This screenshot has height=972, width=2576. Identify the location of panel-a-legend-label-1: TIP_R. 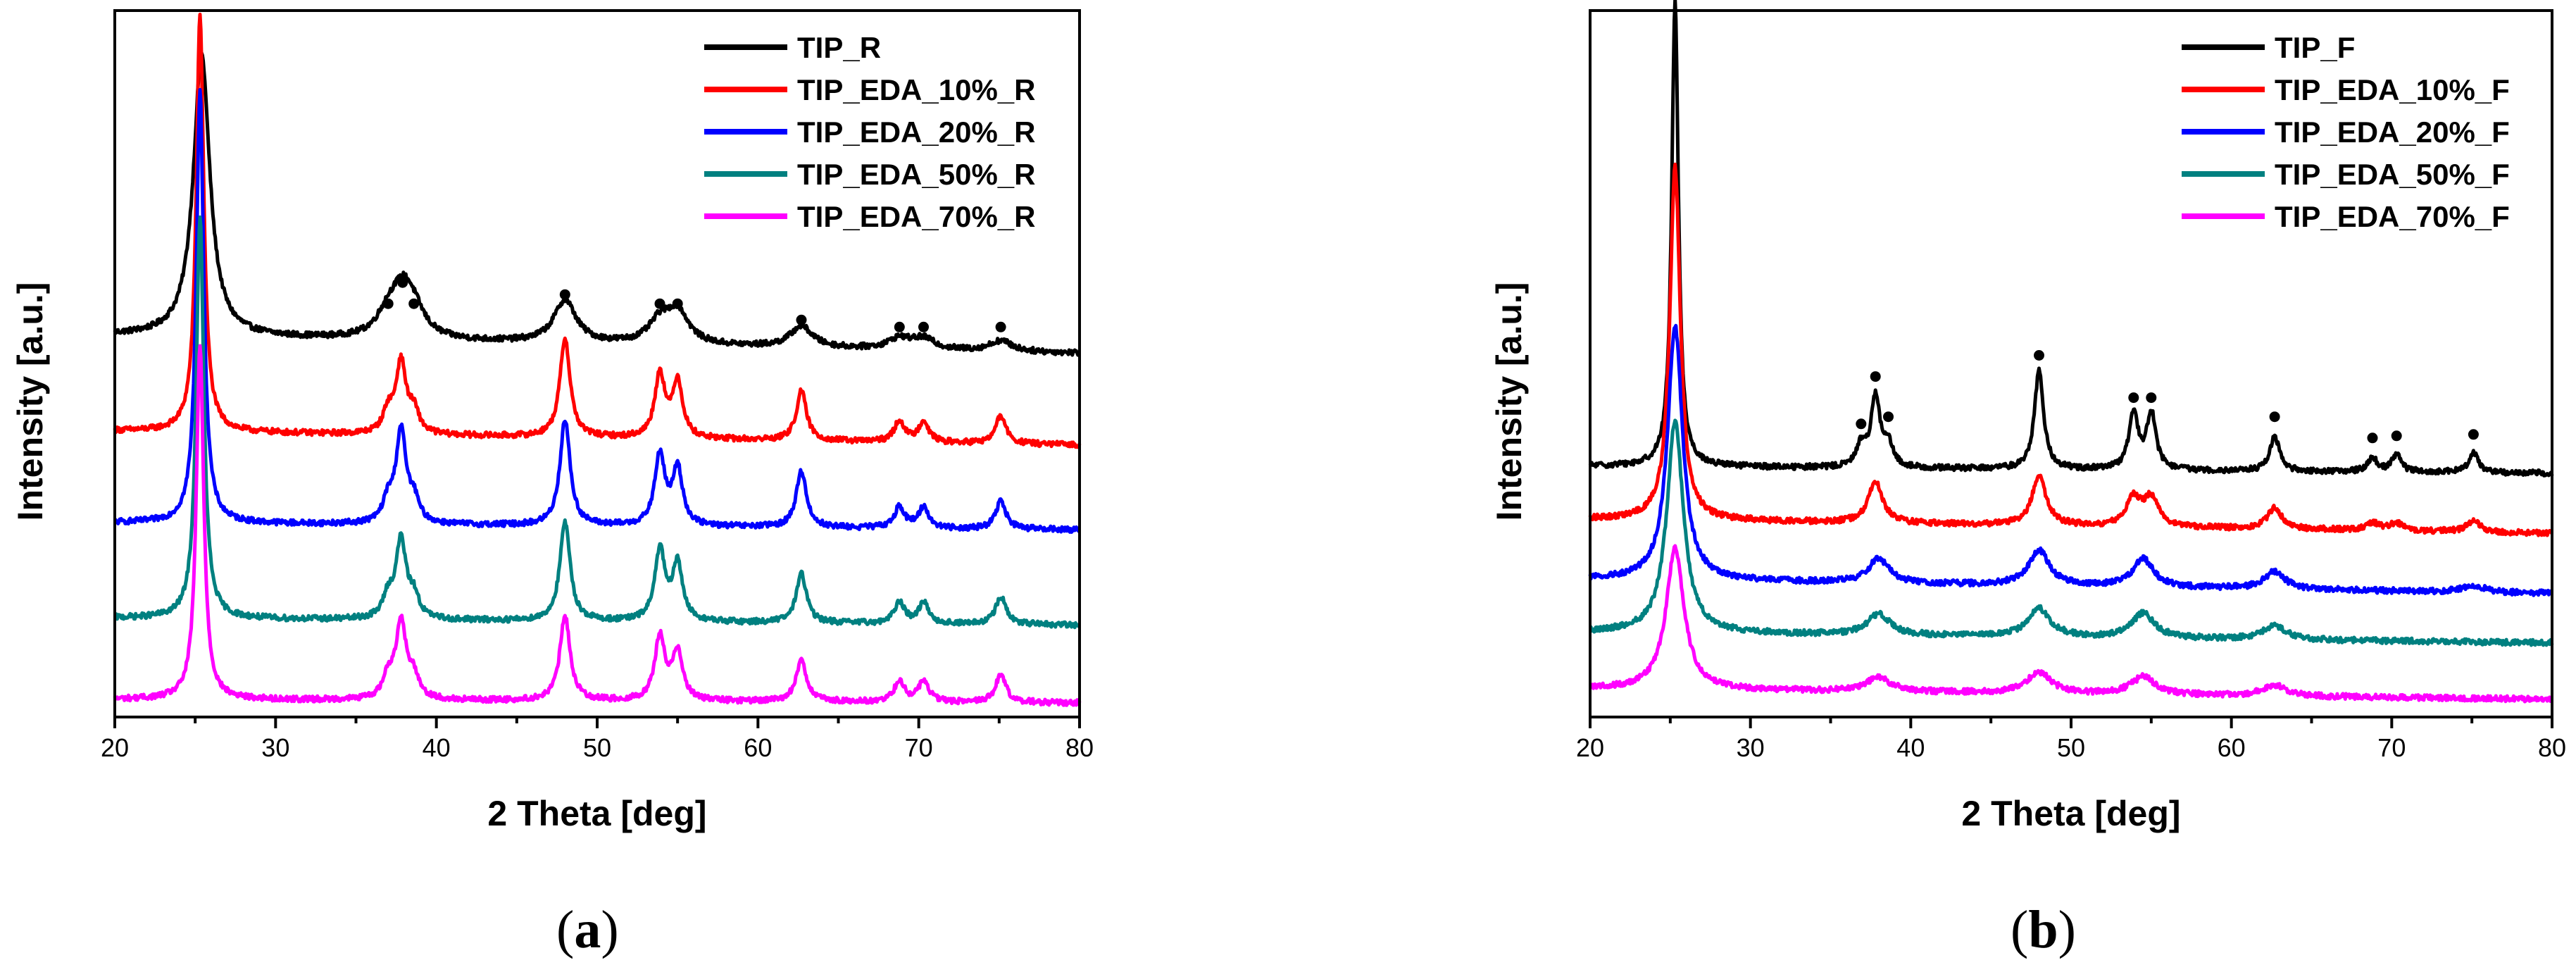
(839, 48).